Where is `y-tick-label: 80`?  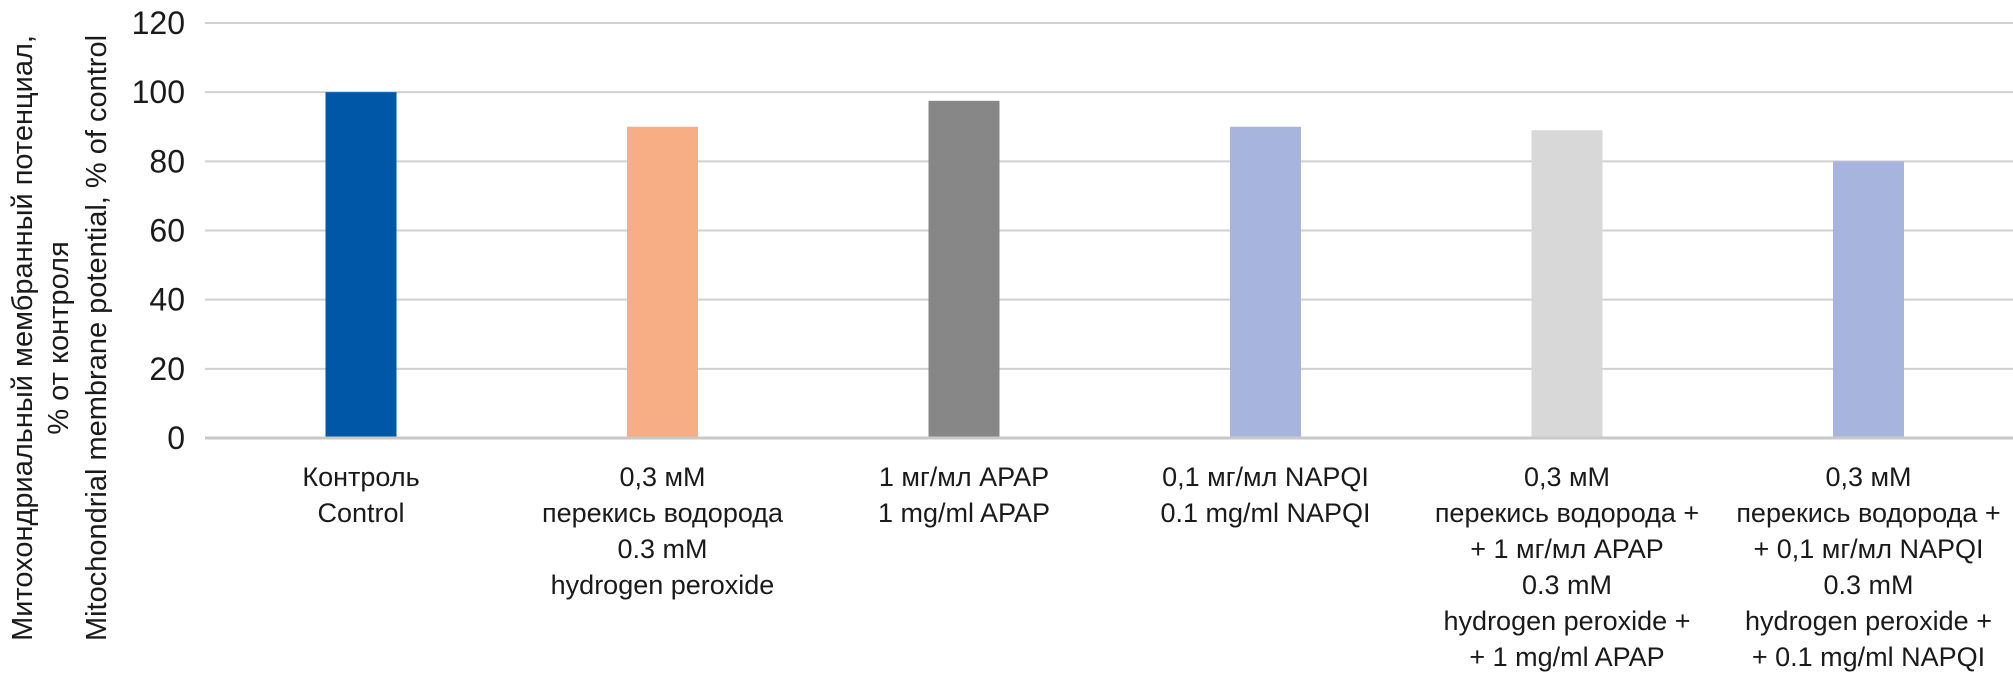 y-tick-label: 80 is located at coordinates (167, 161).